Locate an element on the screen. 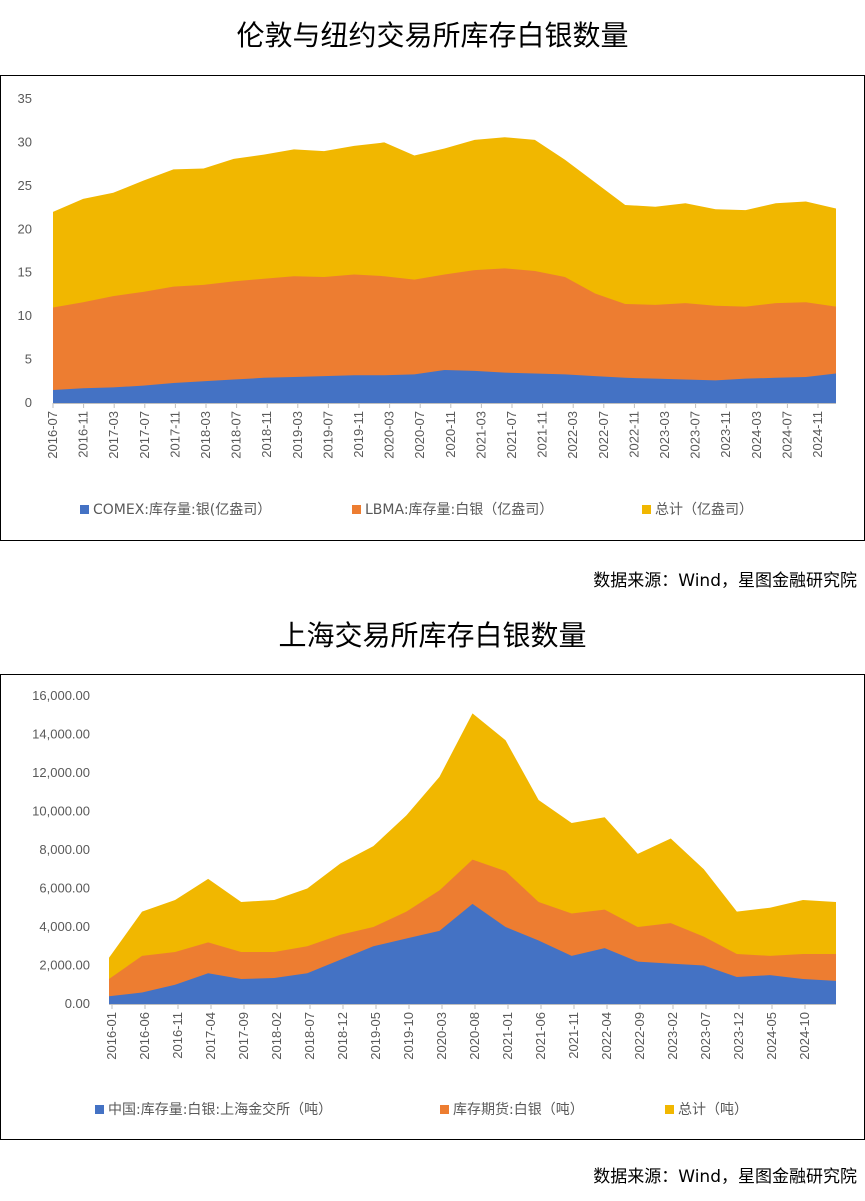 This screenshot has width=865, height=1201. legend-label-2: 总计（吨） is located at coordinates (713, 1110).